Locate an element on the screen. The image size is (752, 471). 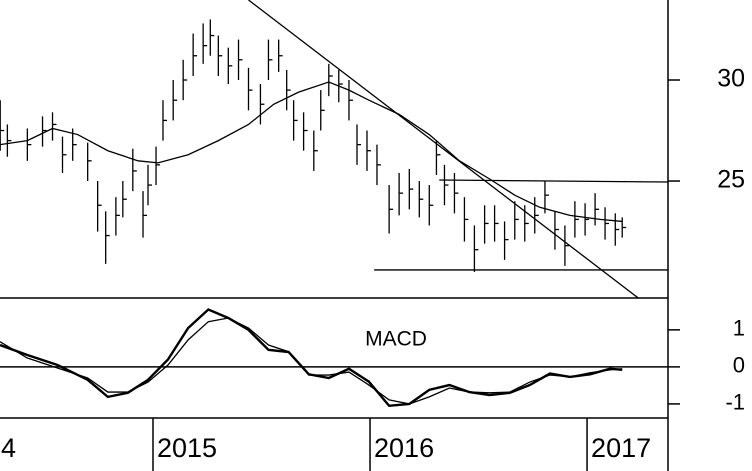
x-tick-label: 4 is located at coordinates (8, 448).